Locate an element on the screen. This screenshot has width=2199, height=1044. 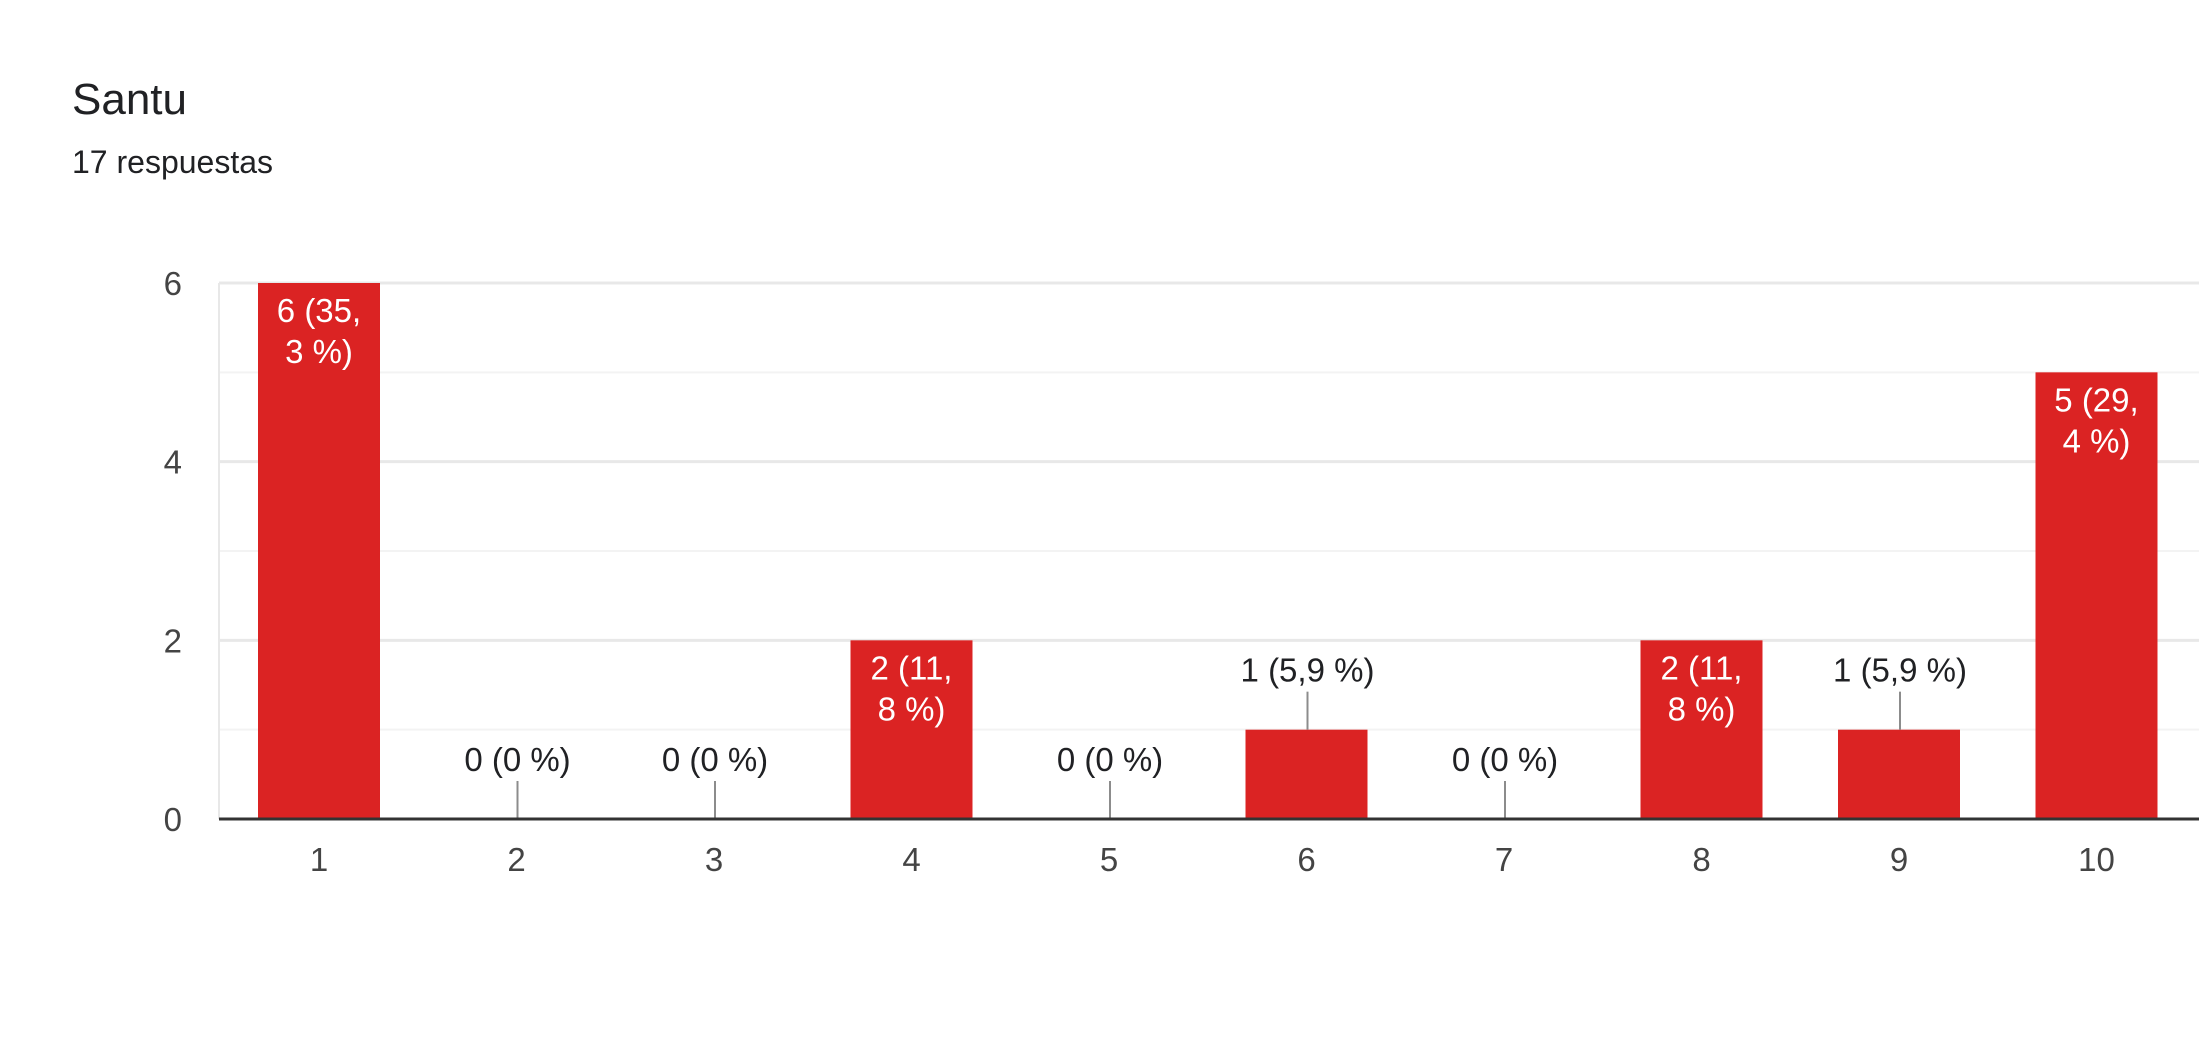
chart-header: Santu 17 respuestas is located at coordinates (172, 127).